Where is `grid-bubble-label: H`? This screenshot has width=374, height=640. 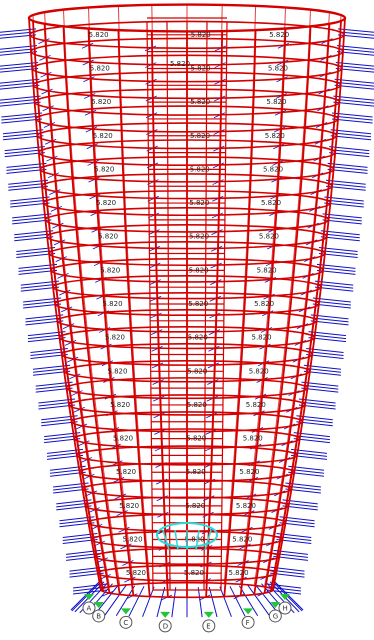 grid-bubble-label: H is located at coordinates (285, 609).